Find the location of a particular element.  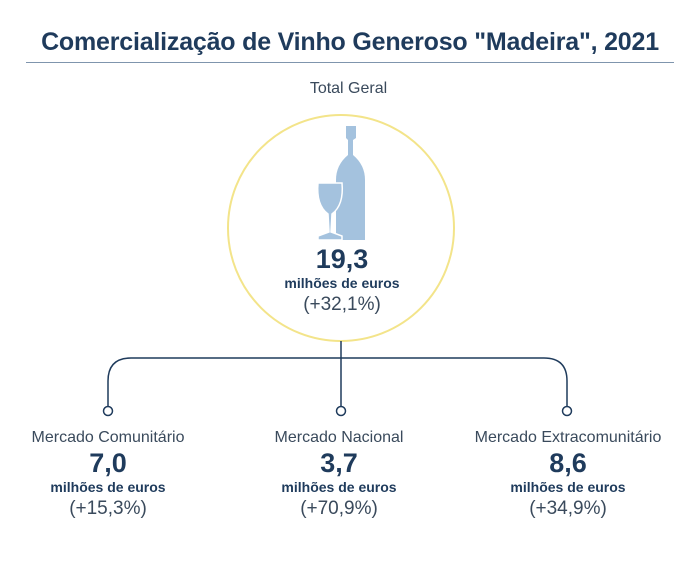

total-value: 19,3 is located at coordinates (342, 259).